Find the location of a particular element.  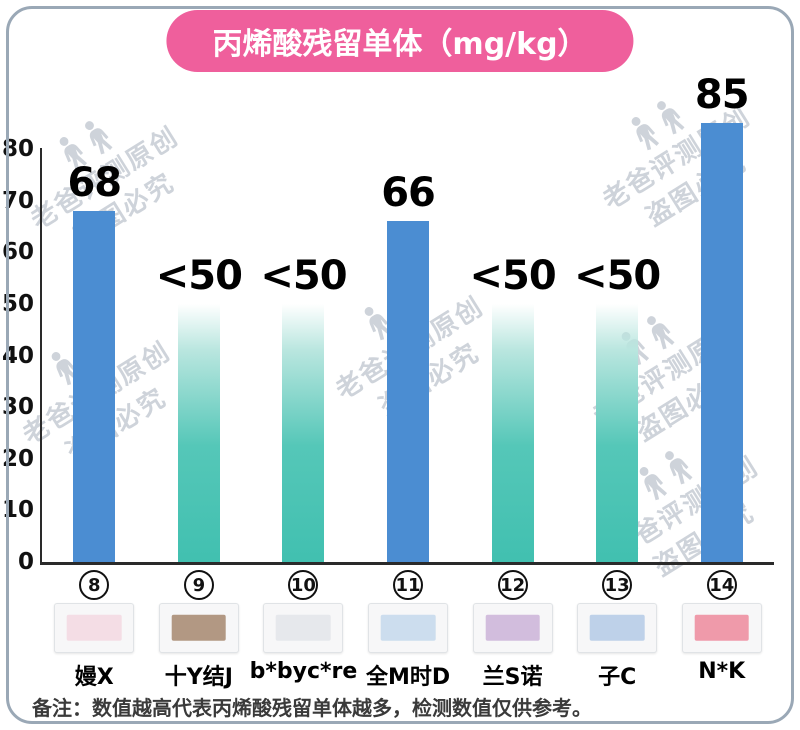

footnote: 备注：数值越高代表丙烯酸残留单体越多，检测数值仅供参考。 is located at coordinates (312, 708).